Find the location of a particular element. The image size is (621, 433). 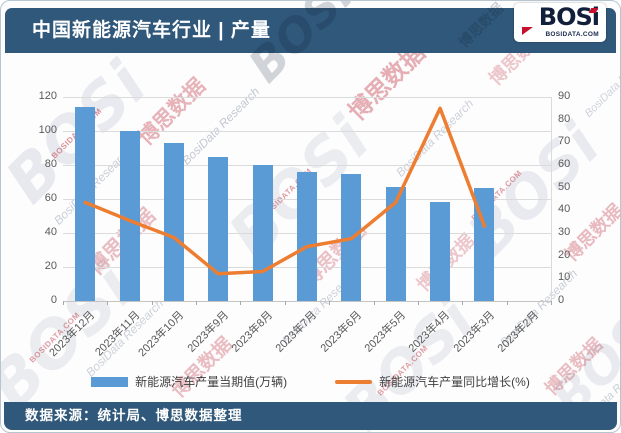

legend-item-growth: 新能源汽车产量同比增长(%) is located at coordinates (432, 381).